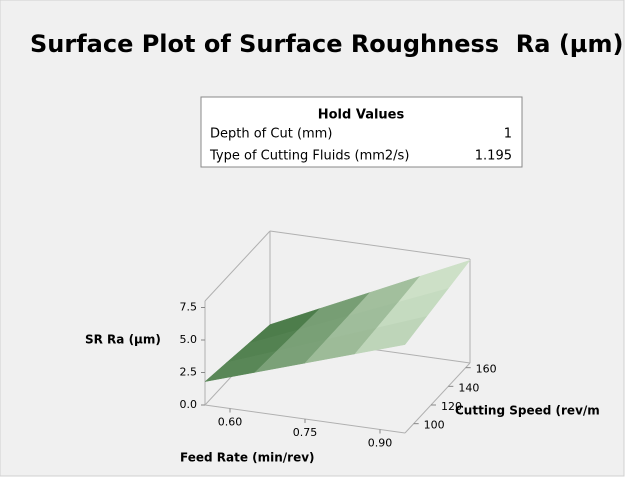 This screenshot has height=486, width=634. I want to click on surface-patch, so click(391, 335).